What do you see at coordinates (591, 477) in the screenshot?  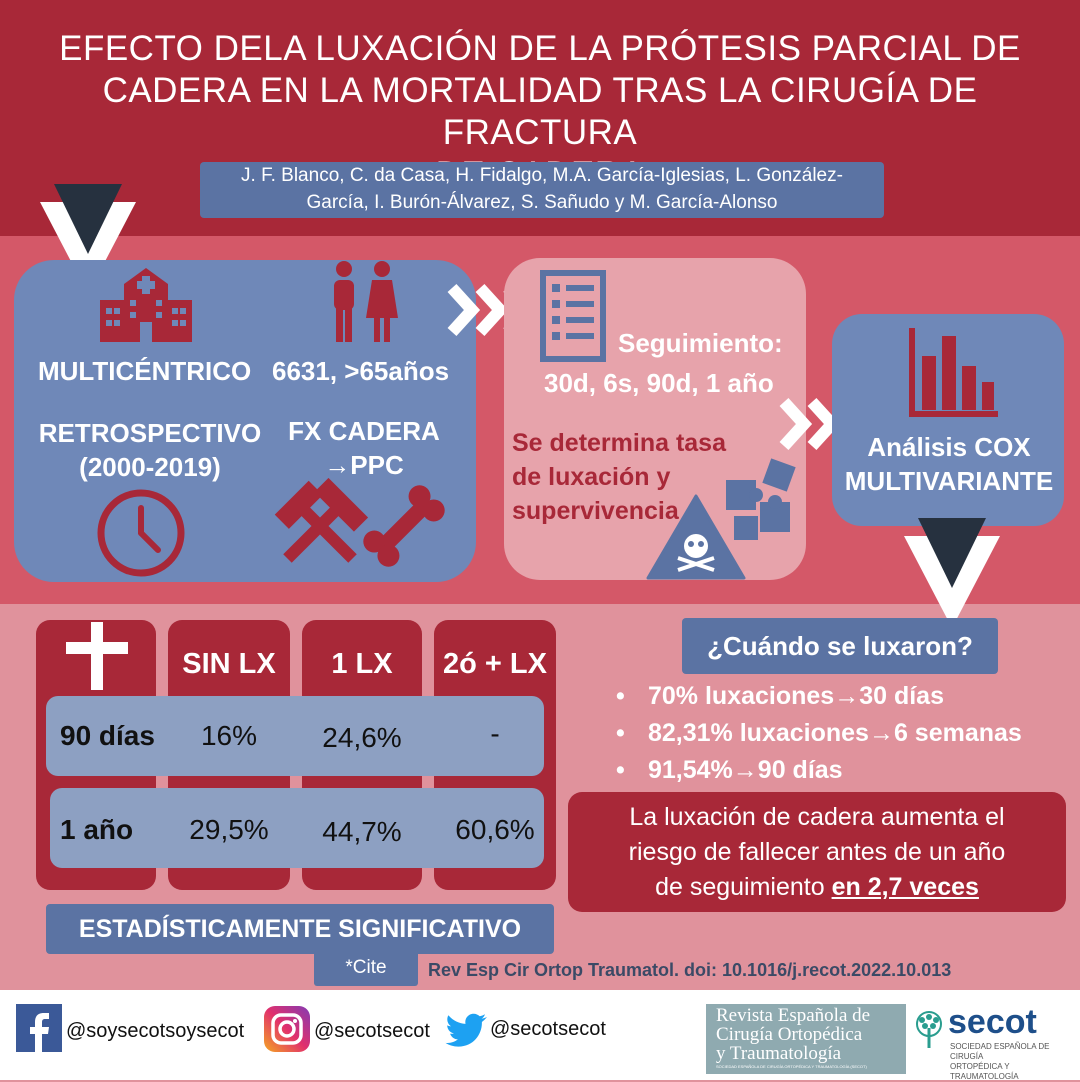 I see `determine-line-2: de luxación y` at bounding box center [591, 477].